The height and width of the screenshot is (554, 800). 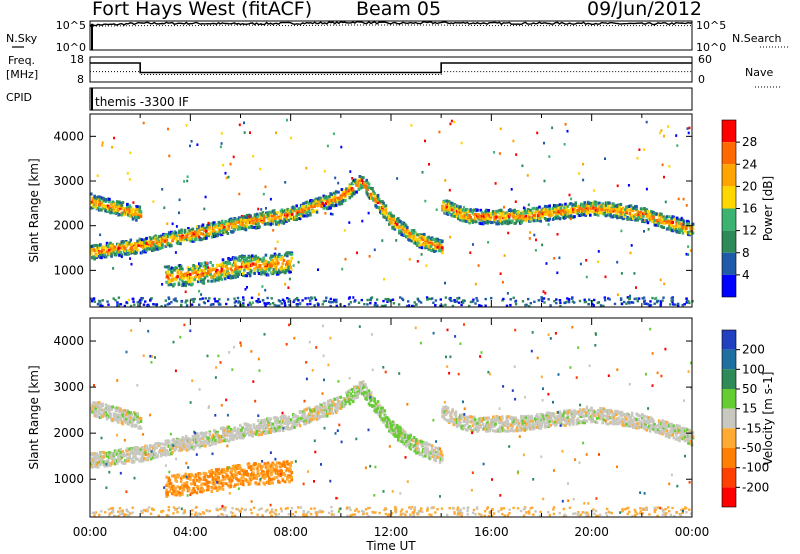 What do you see at coordinates (21, 60) in the screenshot?
I see `freq-label: Freq.` at bounding box center [21, 60].